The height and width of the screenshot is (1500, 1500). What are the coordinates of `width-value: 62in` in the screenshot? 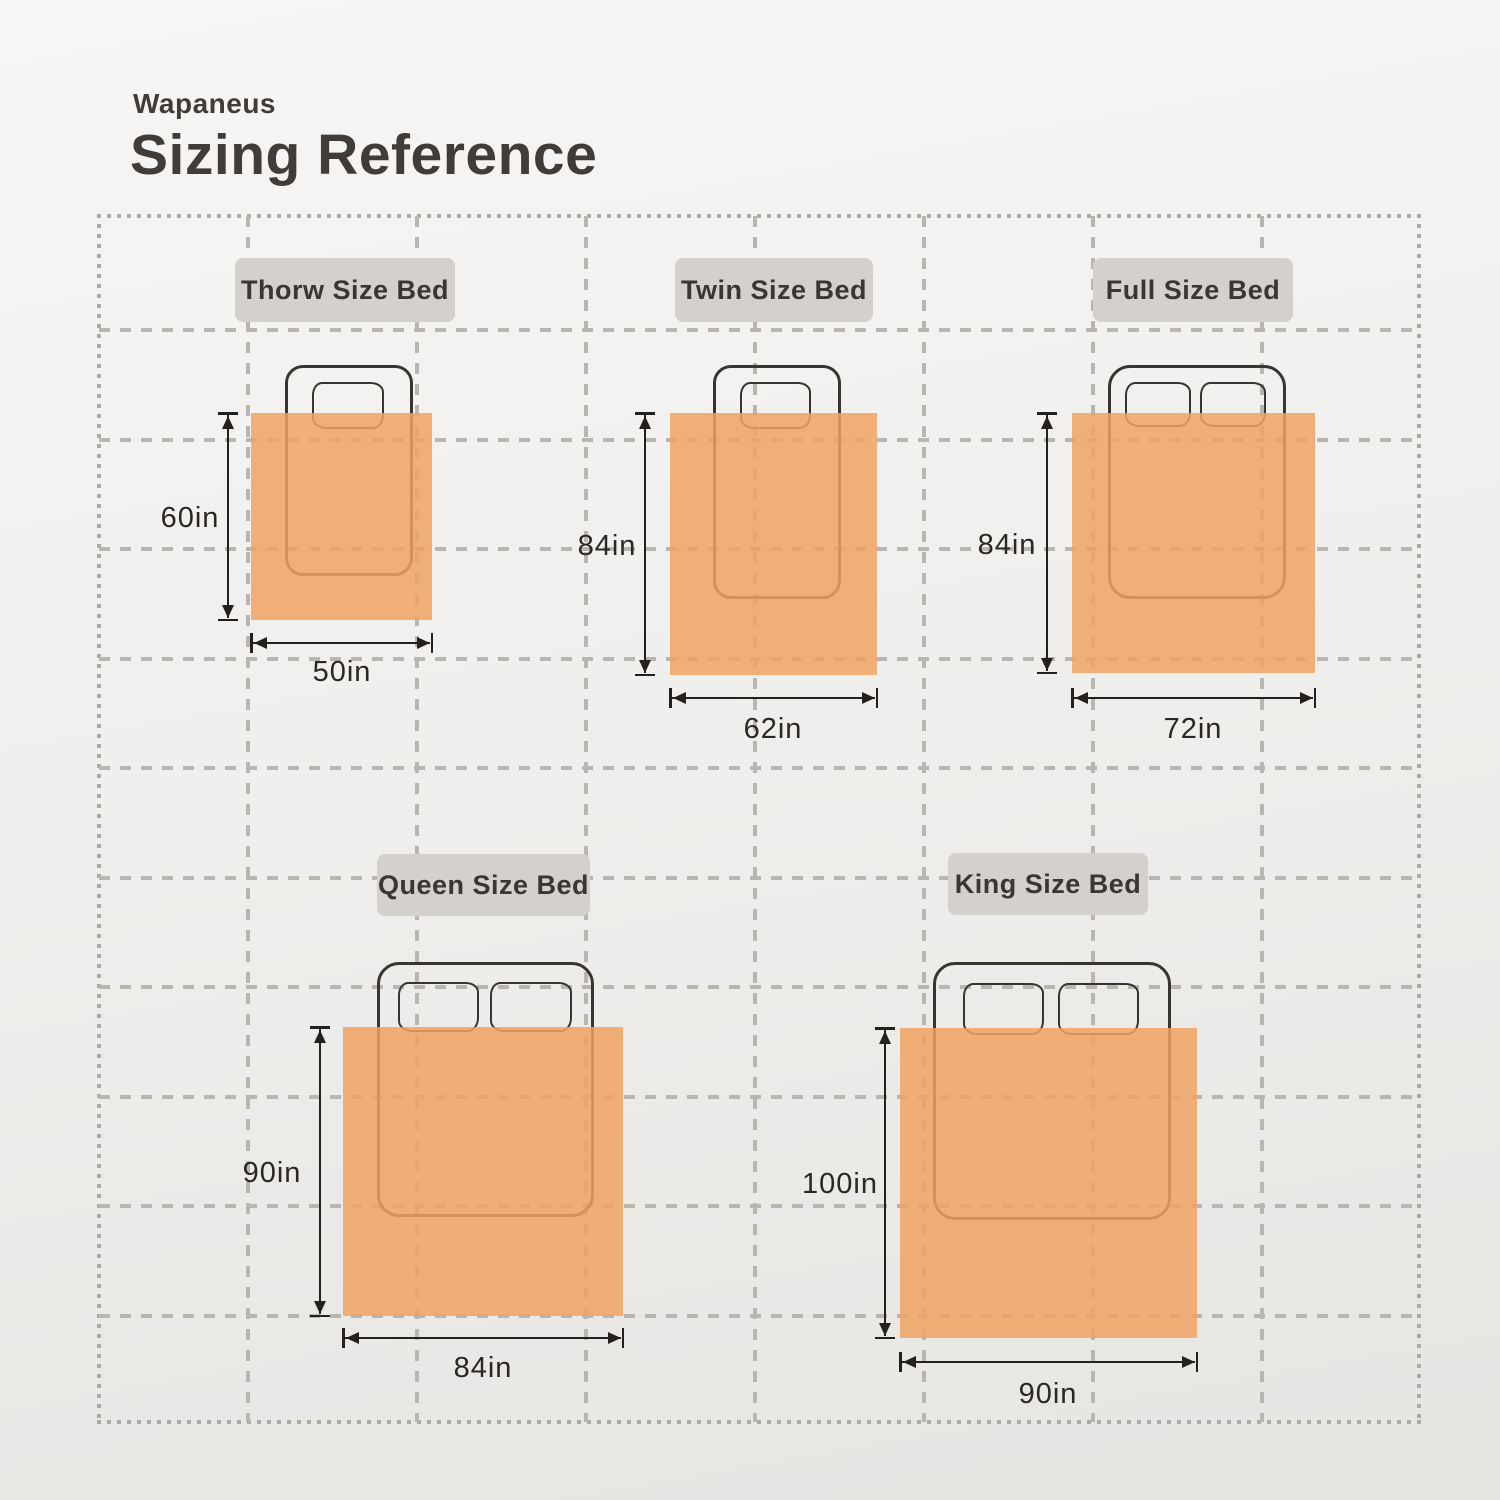 It's located at (773, 729).